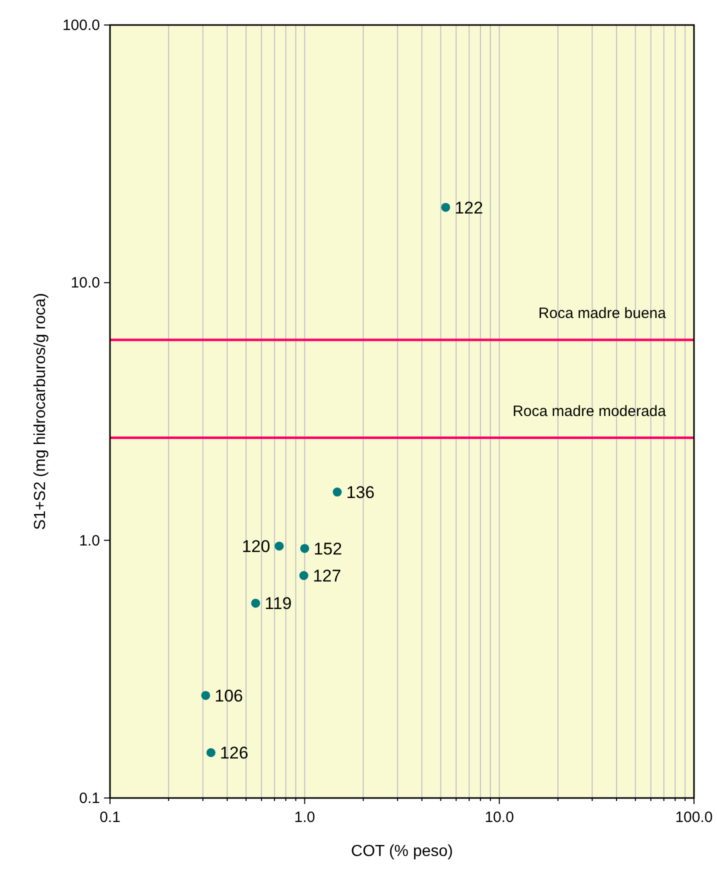 The width and height of the screenshot is (717, 872). I want to click on annotation: 136, so click(360, 492).